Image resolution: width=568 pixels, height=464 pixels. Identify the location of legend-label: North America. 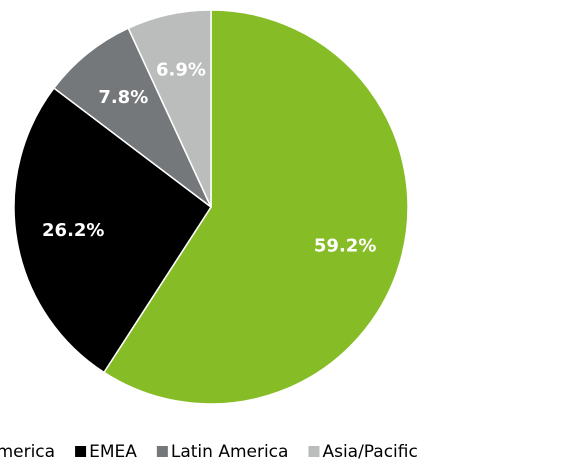
(27, 452).